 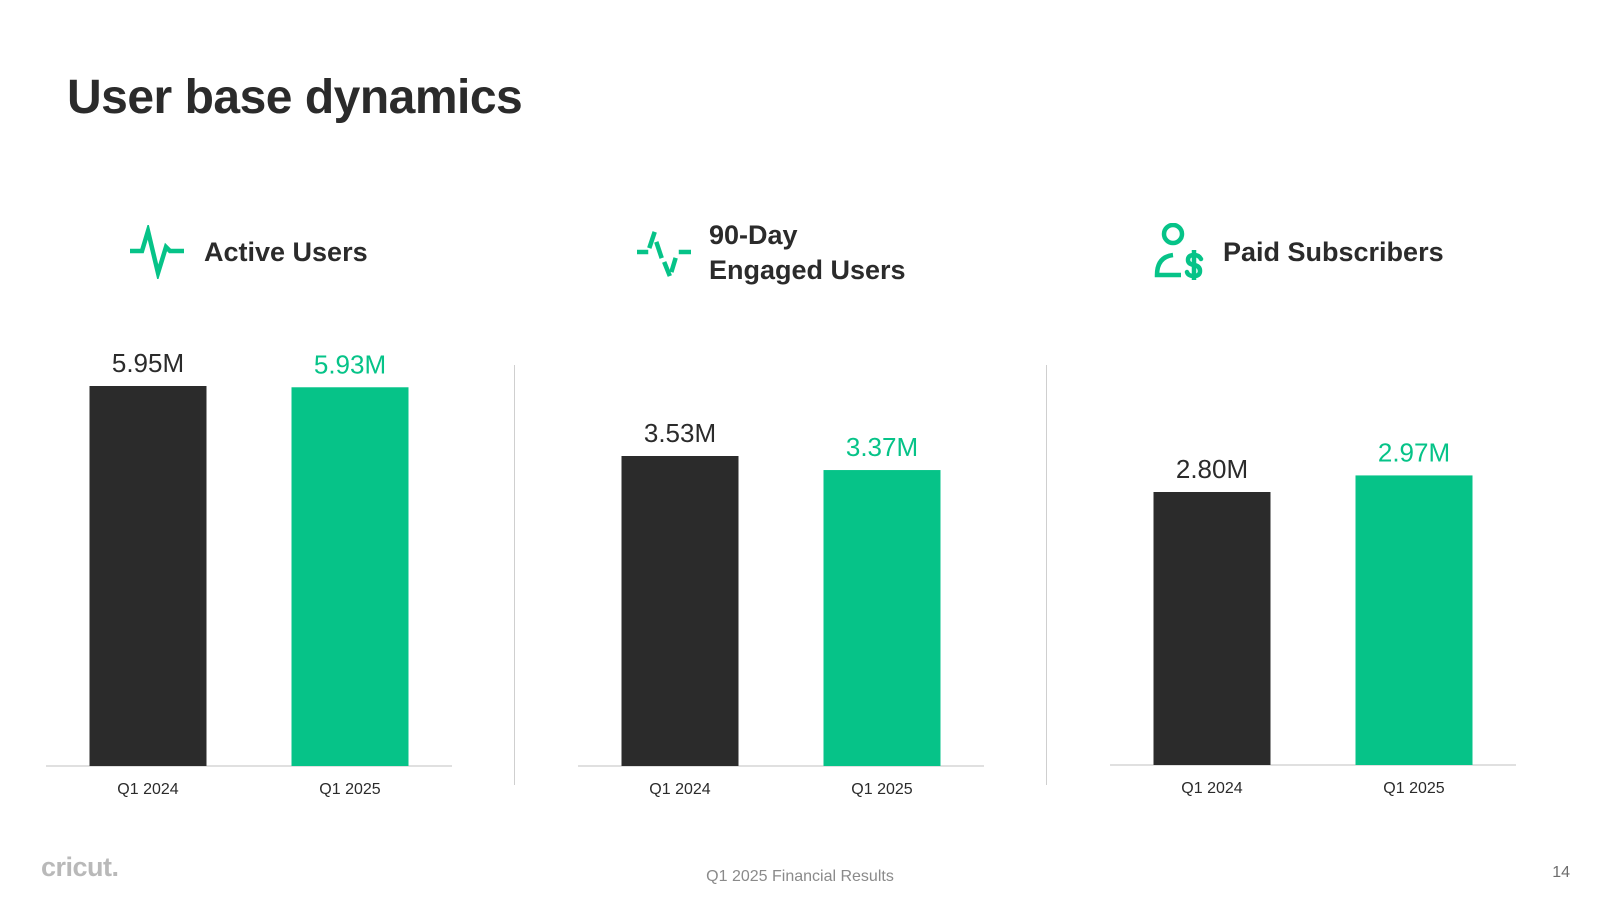 I want to click on pulse-icon, so click(x=157, y=252).